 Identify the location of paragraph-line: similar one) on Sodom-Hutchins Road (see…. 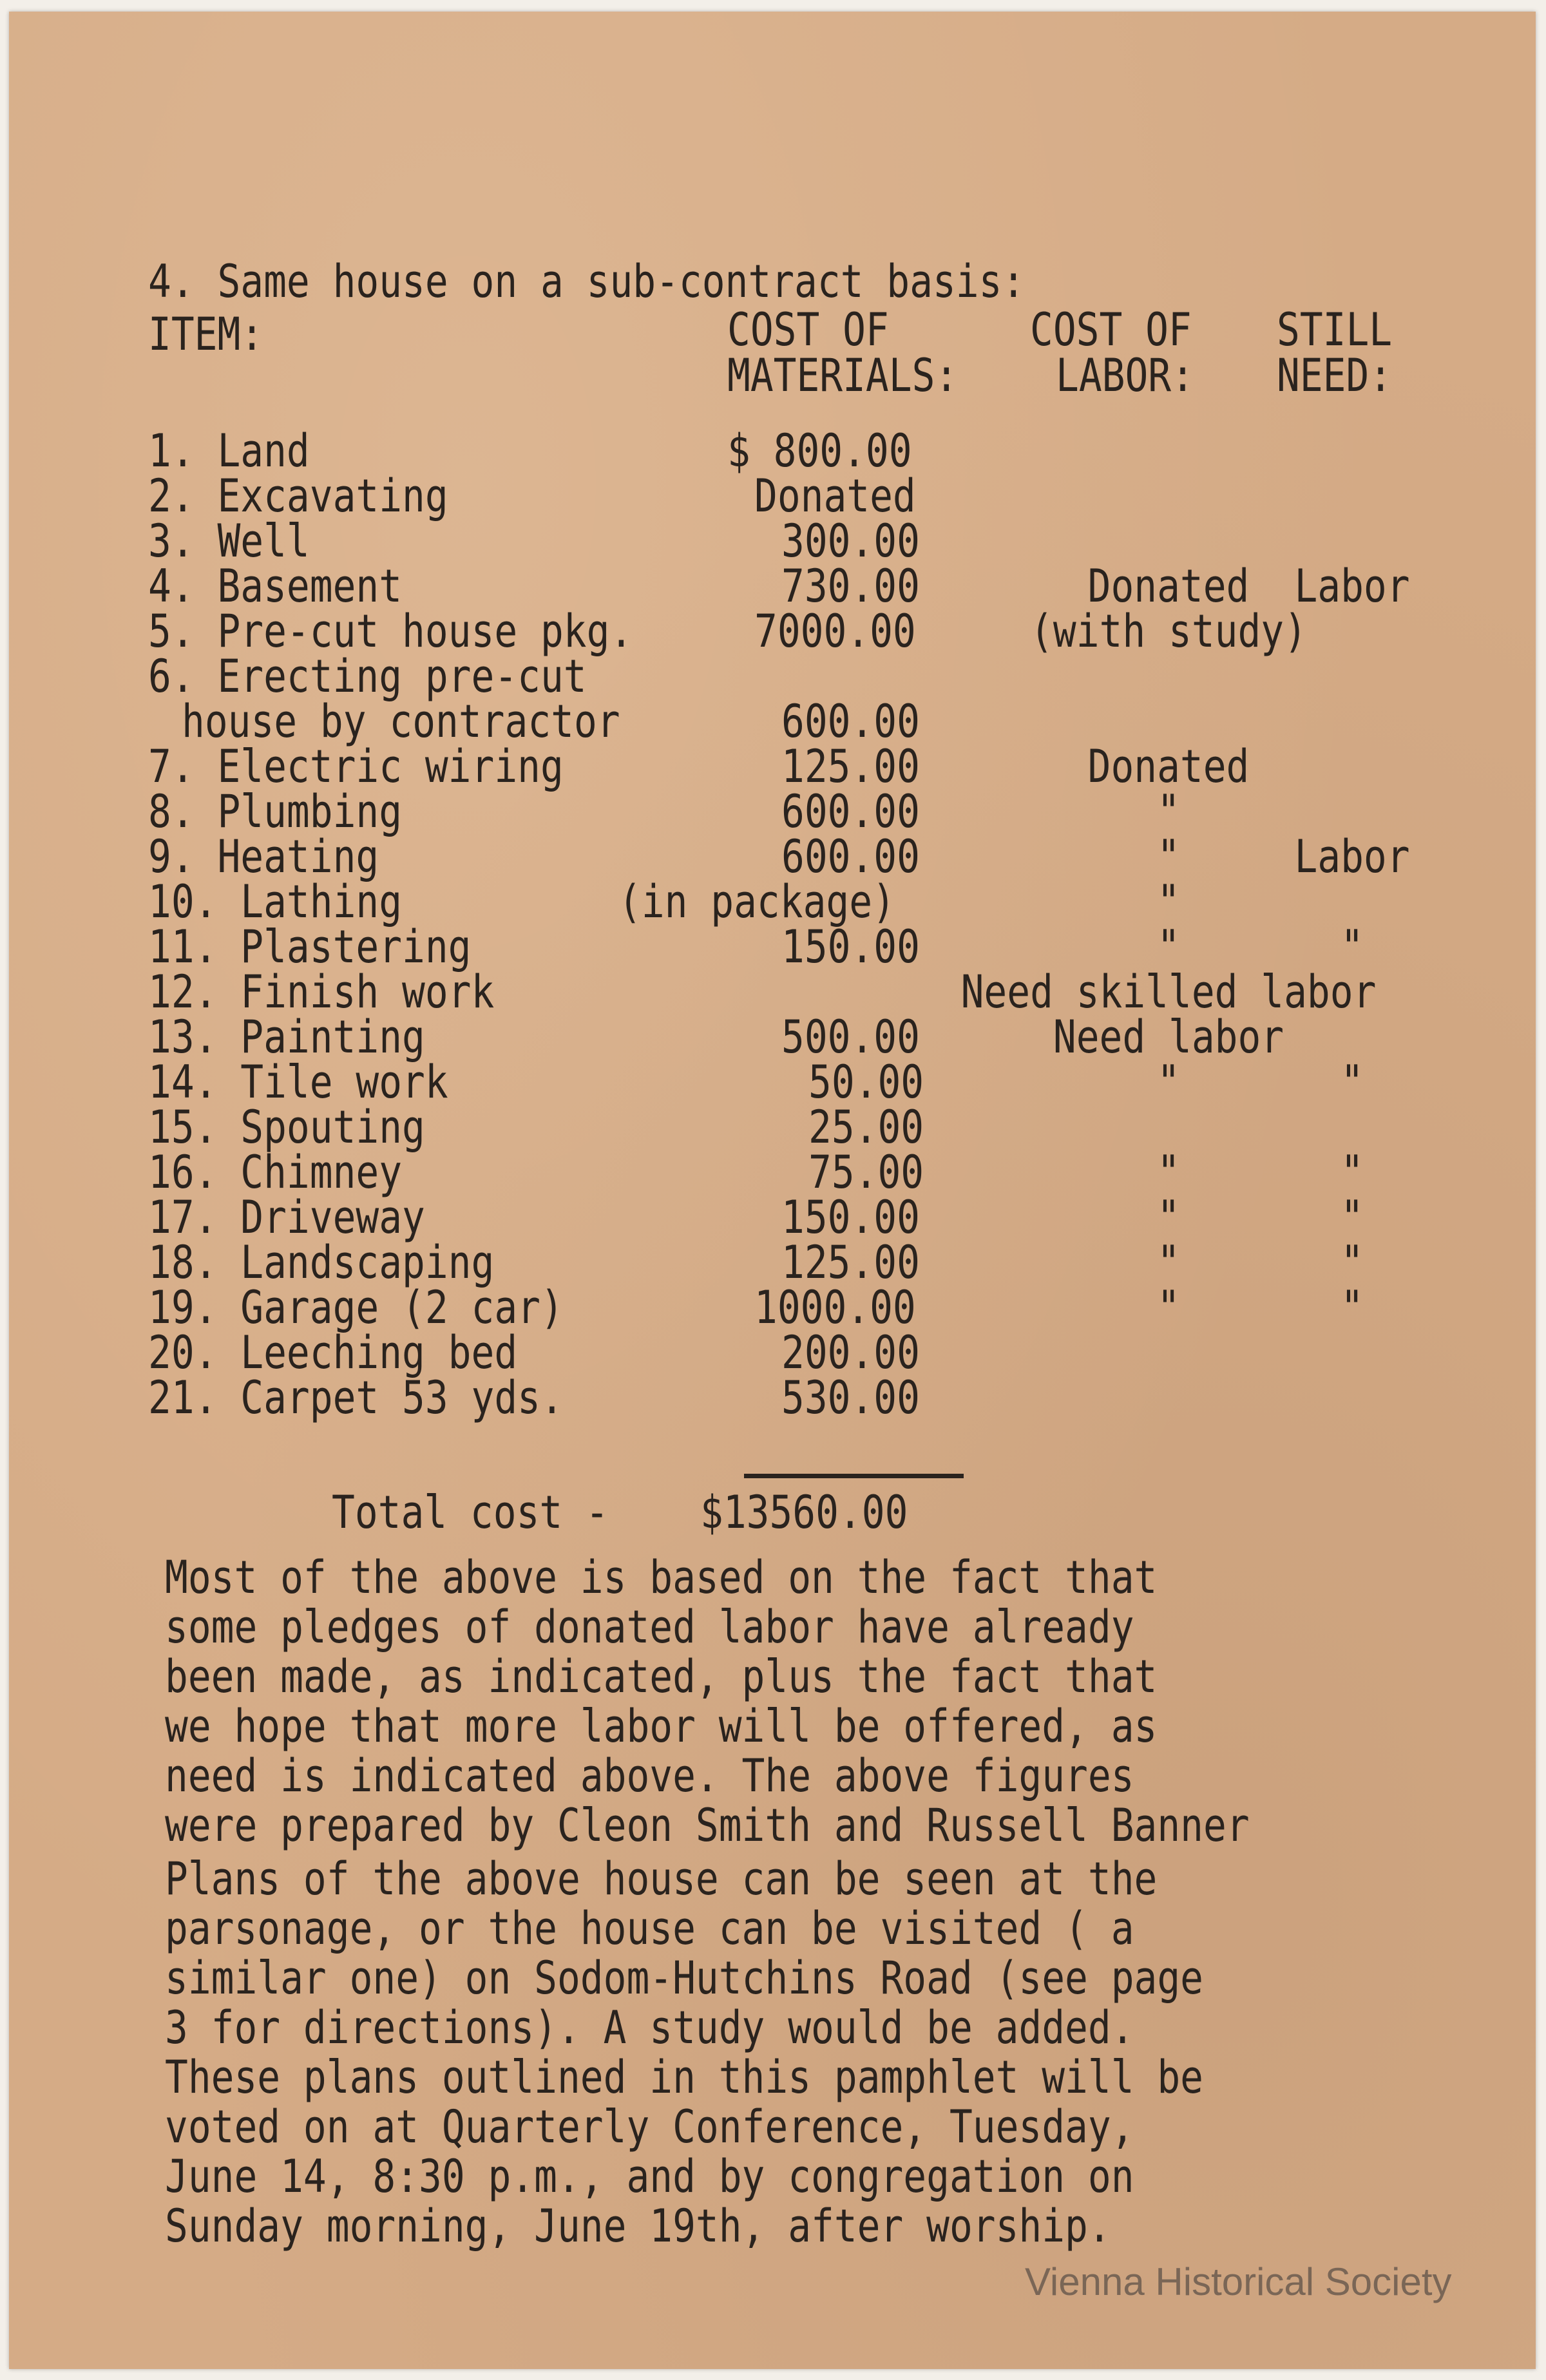
(684, 1978).